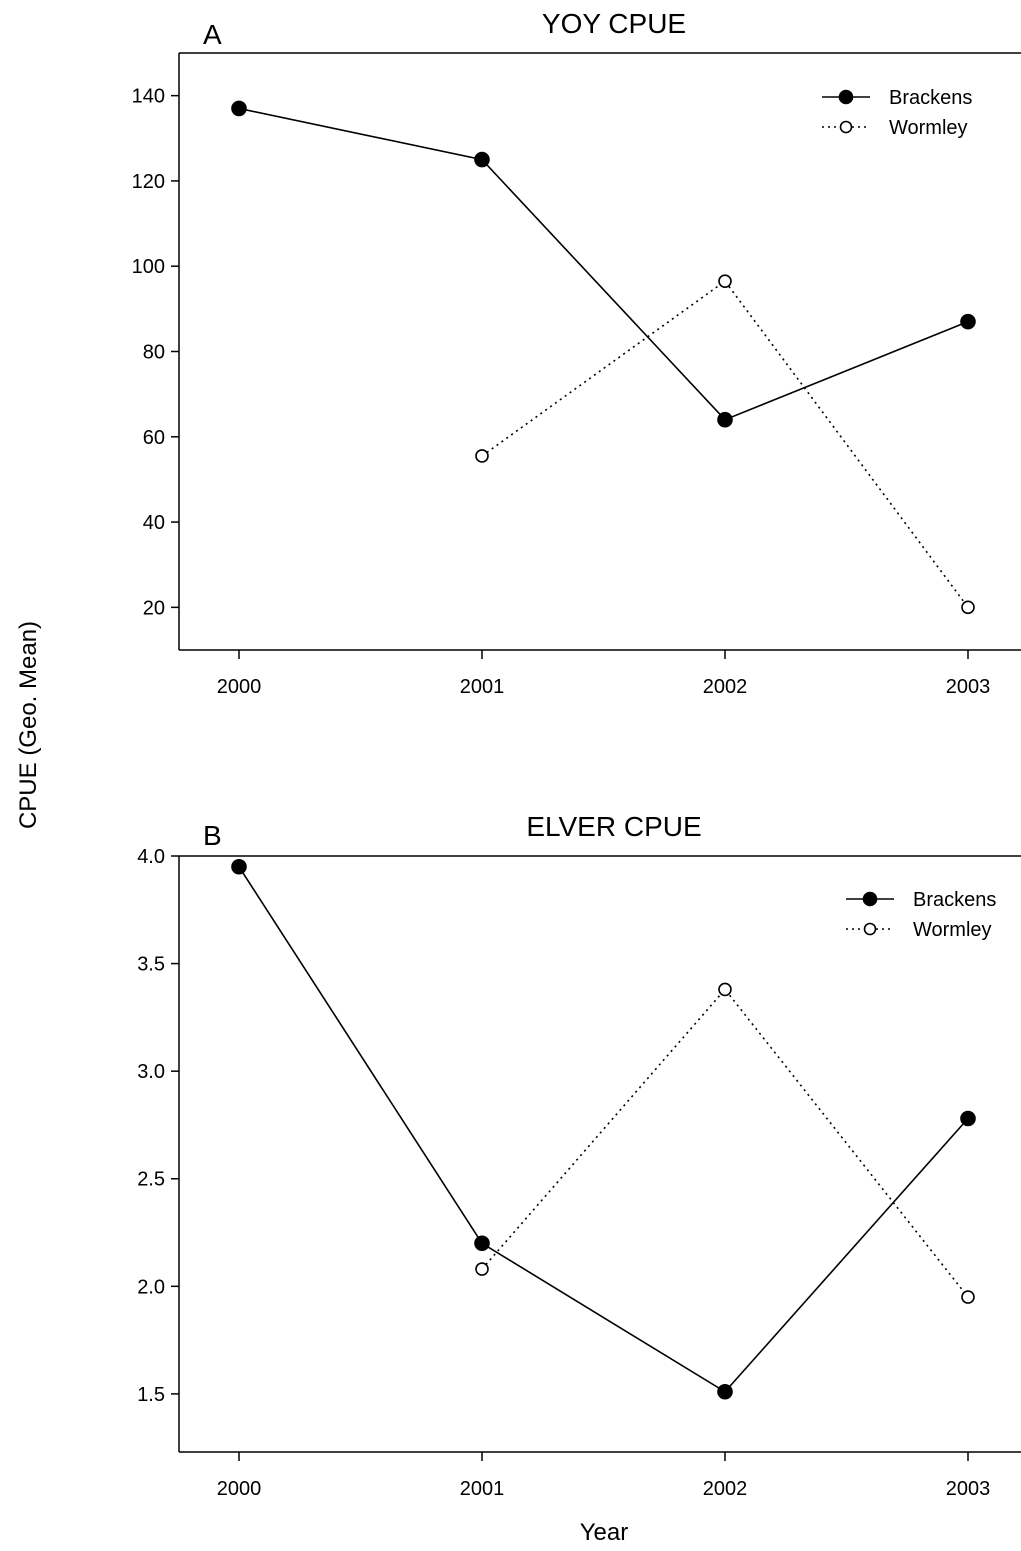 The height and width of the screenshot is (1551, 1021). What do you see at coordinates (148, 182) in the screenshot?
I see `y-tick-label: 120` at bounding box center [148, 182].